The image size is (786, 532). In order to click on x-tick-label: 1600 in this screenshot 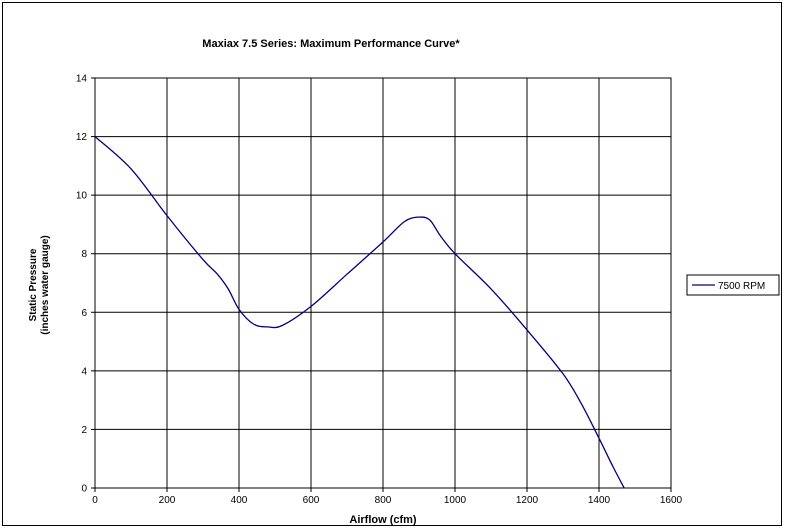, I will do `click(671, 500)`.